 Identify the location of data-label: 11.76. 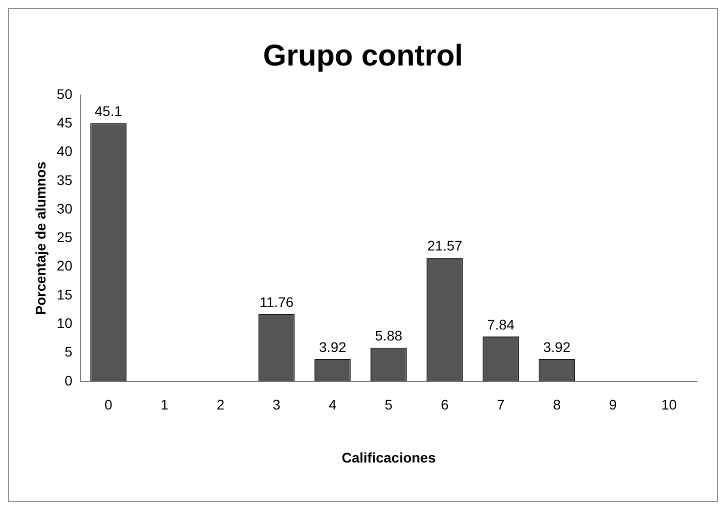
(277, 302).